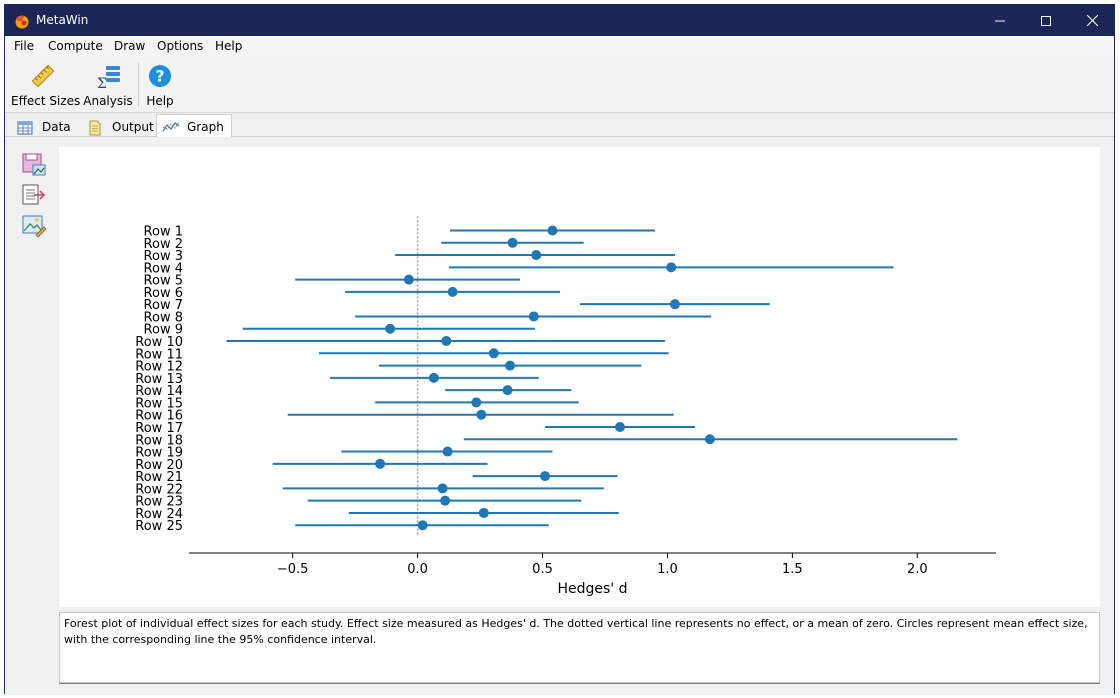 The height and width of the screenshot is (698, 1120). I want to click on tab-bar: Data Output Graph, so click(559, 125).